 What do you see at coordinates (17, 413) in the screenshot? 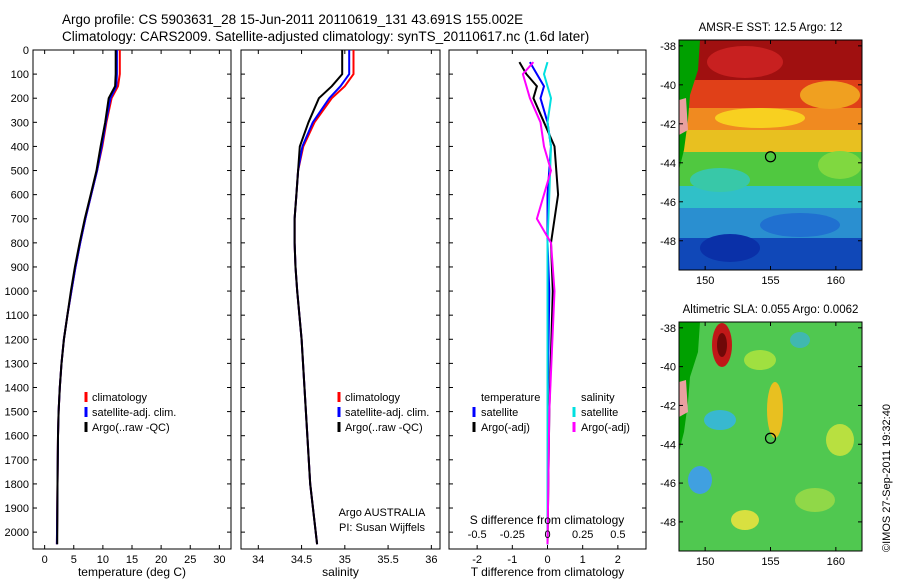
I see `y-tick-label: 1500` at bounding box center [17, 413].